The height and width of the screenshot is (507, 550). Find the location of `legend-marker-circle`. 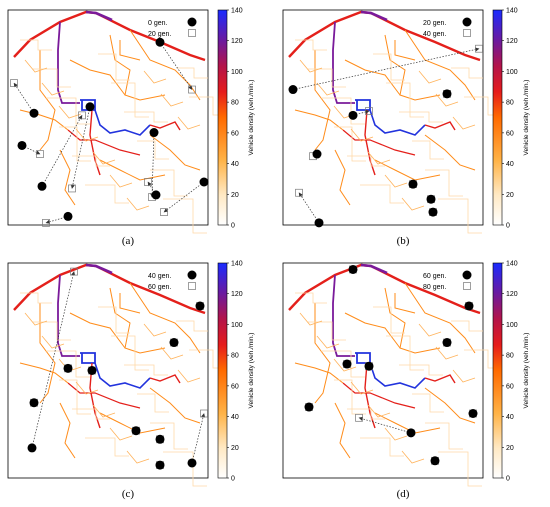

legend-marker-circle is located at coordinates (192, 22).